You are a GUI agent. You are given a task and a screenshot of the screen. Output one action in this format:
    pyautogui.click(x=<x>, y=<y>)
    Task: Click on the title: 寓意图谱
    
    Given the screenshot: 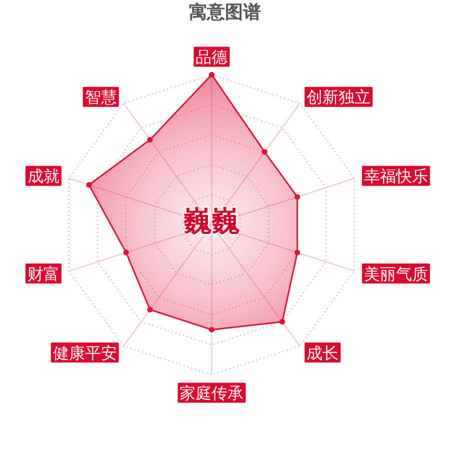 What is the action you would take?
    pyautogui.click(x=225, y=12)
    